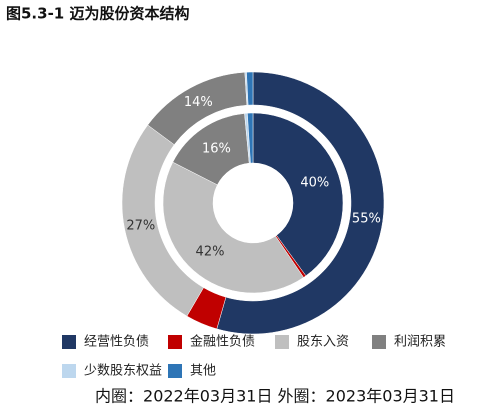  Describe the element at coordinates (140, 225) in the screenshot. I see `data-label: 27%` at that location.